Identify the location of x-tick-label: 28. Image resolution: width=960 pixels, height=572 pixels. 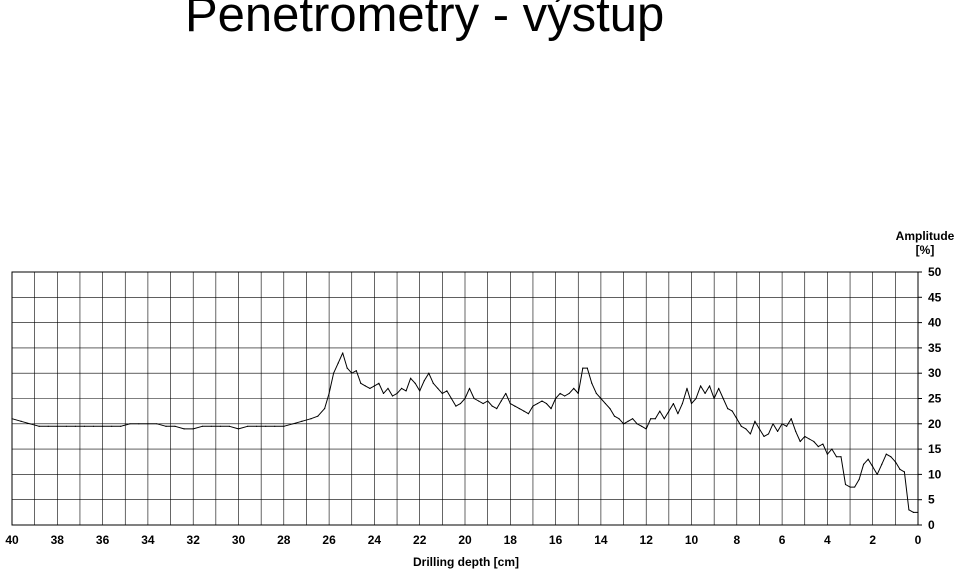
(284, 540).